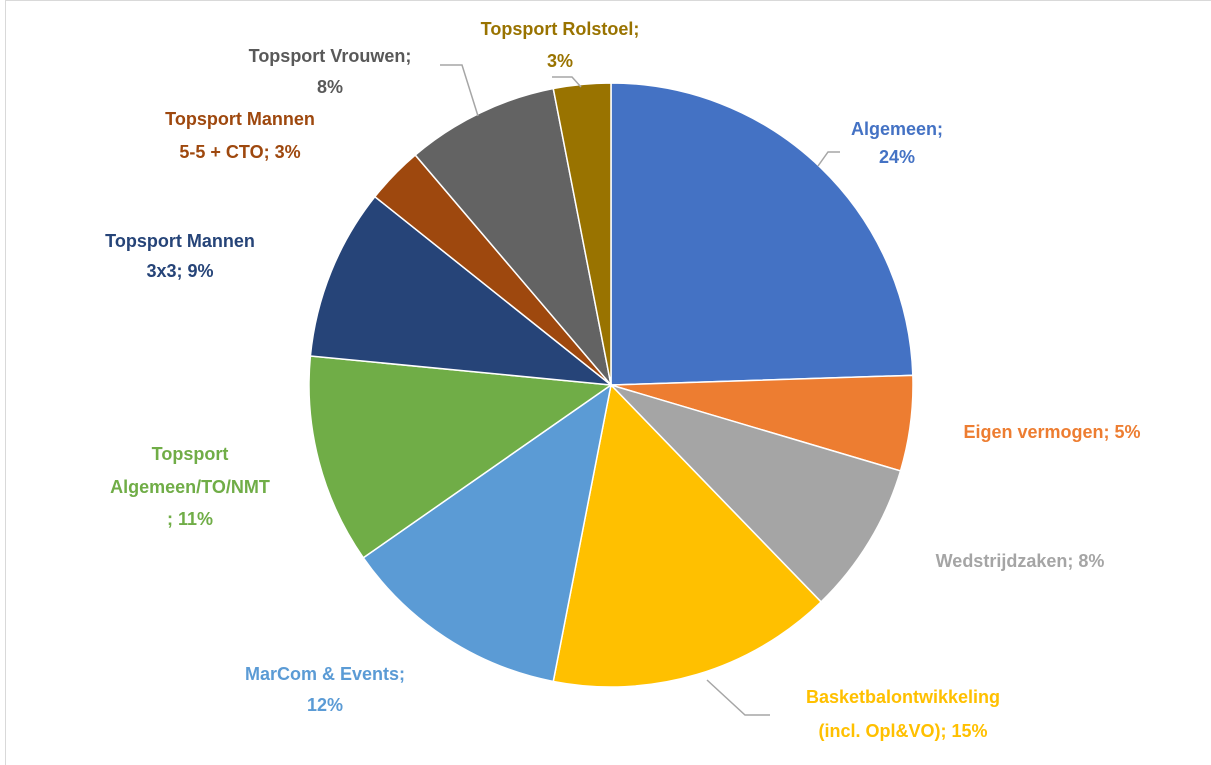 The height and width of the screenshot is (765, 1211). I want to click on data-label: 24%, so click(897, 157).